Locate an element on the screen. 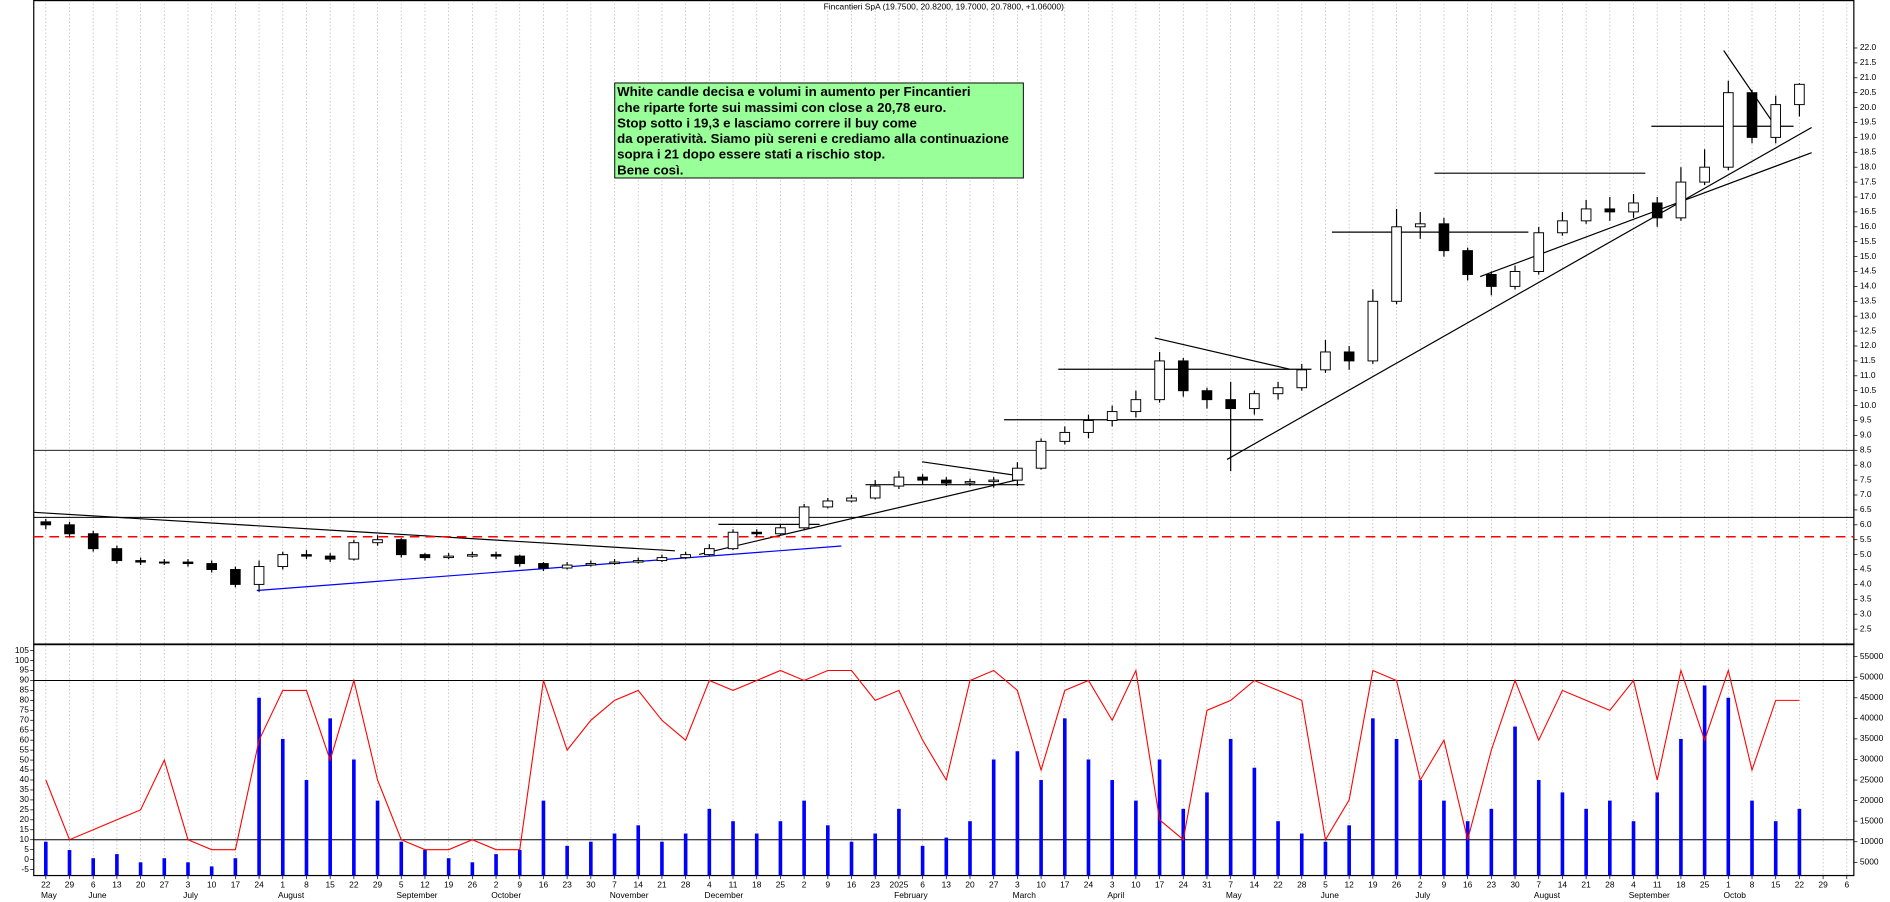 This screenshot has height=902, width=1890. x-tick-label: 17 is located at coordinates (1065, 884).